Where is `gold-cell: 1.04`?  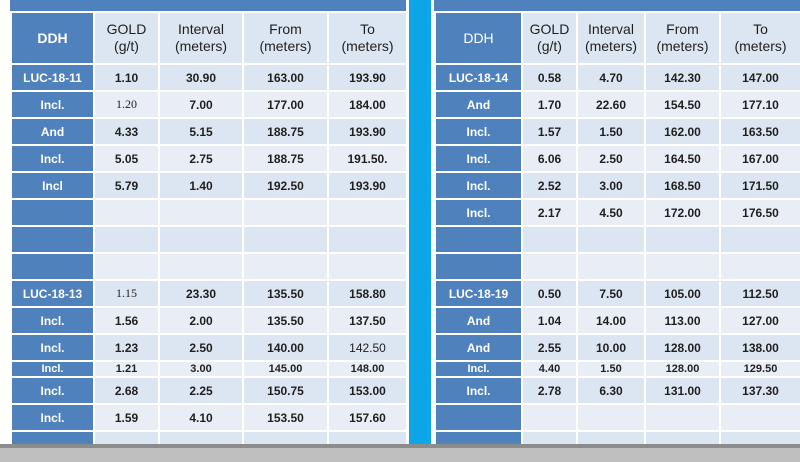
gold-cell: 1.04 is located at coordinates (549, 320).